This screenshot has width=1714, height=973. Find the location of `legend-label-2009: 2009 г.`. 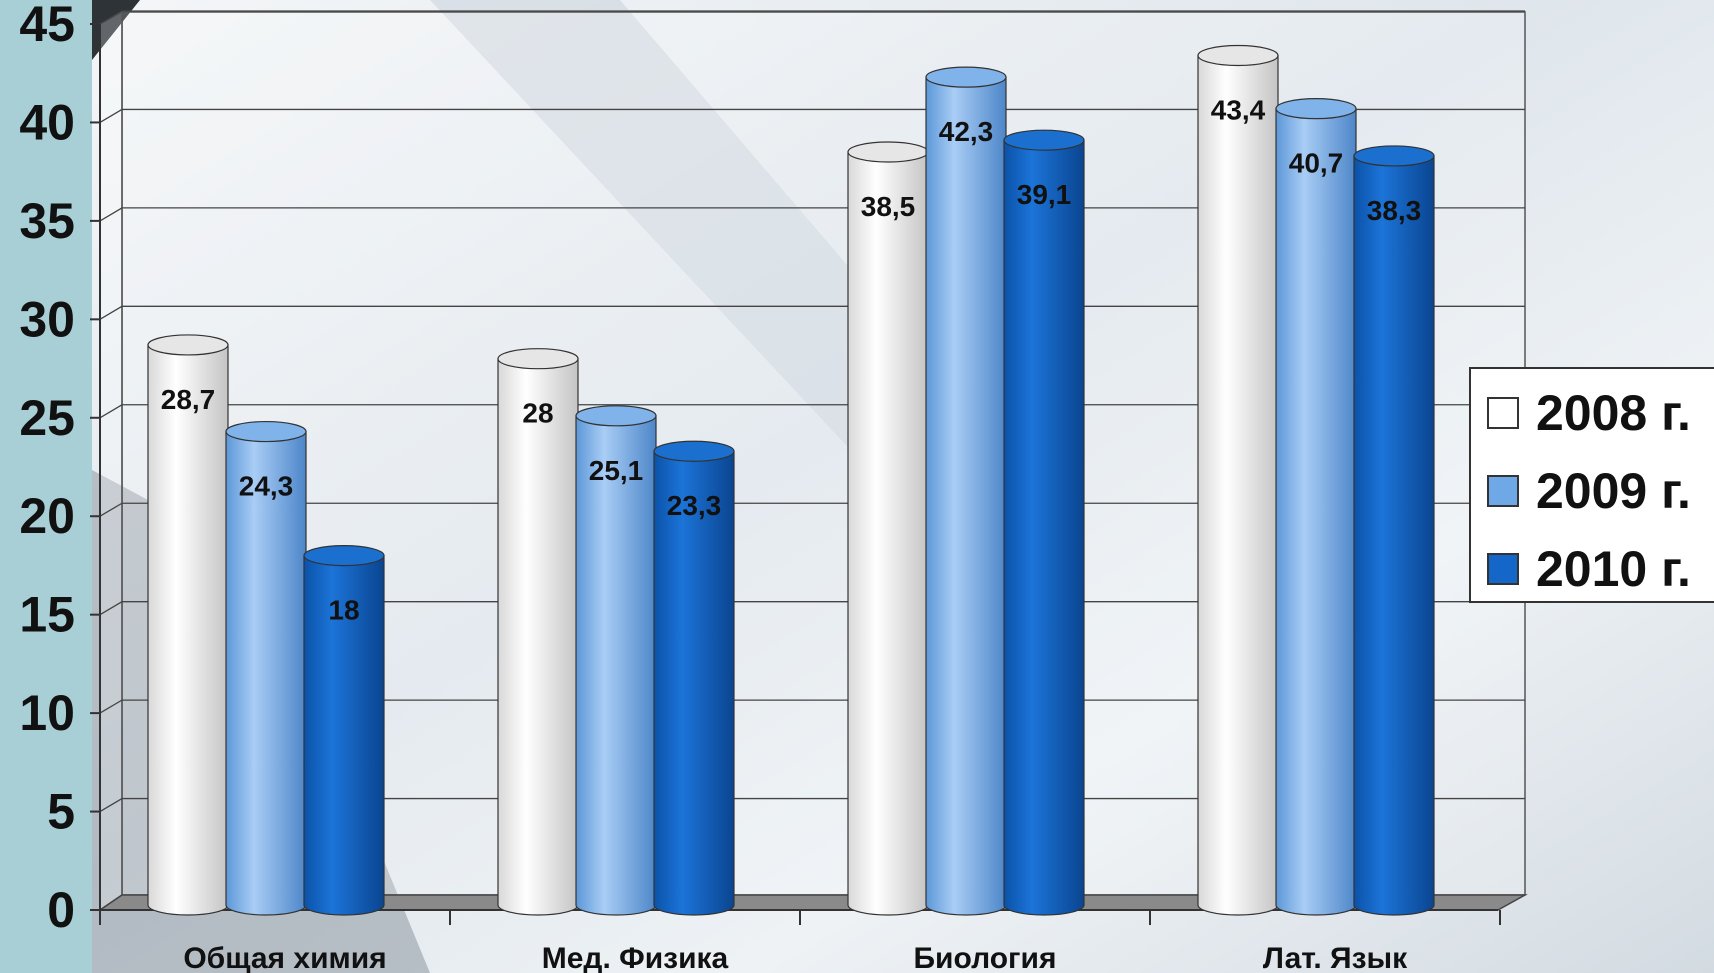

legend-label-2009: 2009 г. is located at coordinates (1613, 491).